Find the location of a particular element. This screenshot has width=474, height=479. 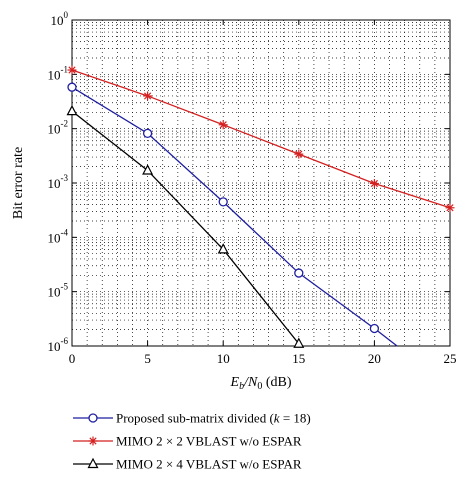

x-label-sub-0: 0 is located at coordinates (259, 386).